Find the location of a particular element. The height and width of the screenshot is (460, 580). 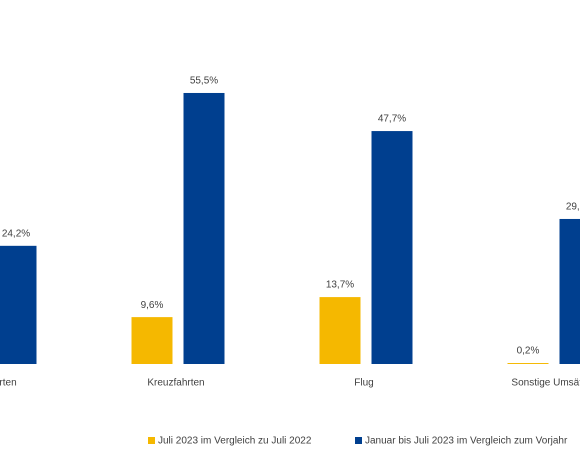

data-label: 0,2% is located at coordinates (528, 351).